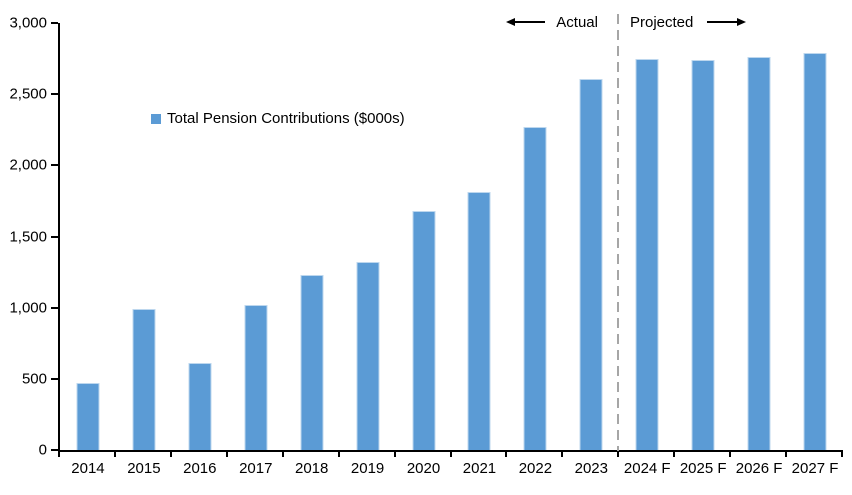  What do you see at coordinates (200, 468) in the screenshot?
I see `x-axis-tick-label: 2016` at bounding box center [200, 468].